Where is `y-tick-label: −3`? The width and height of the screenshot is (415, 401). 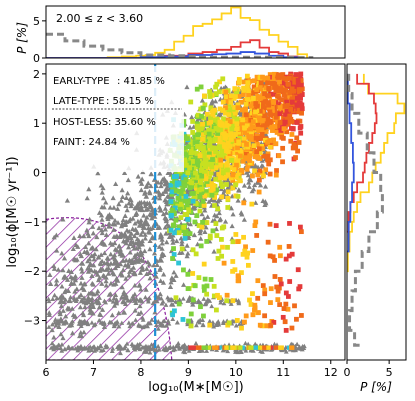 y-tick-label: −3 is located at coordinates (32, 321).